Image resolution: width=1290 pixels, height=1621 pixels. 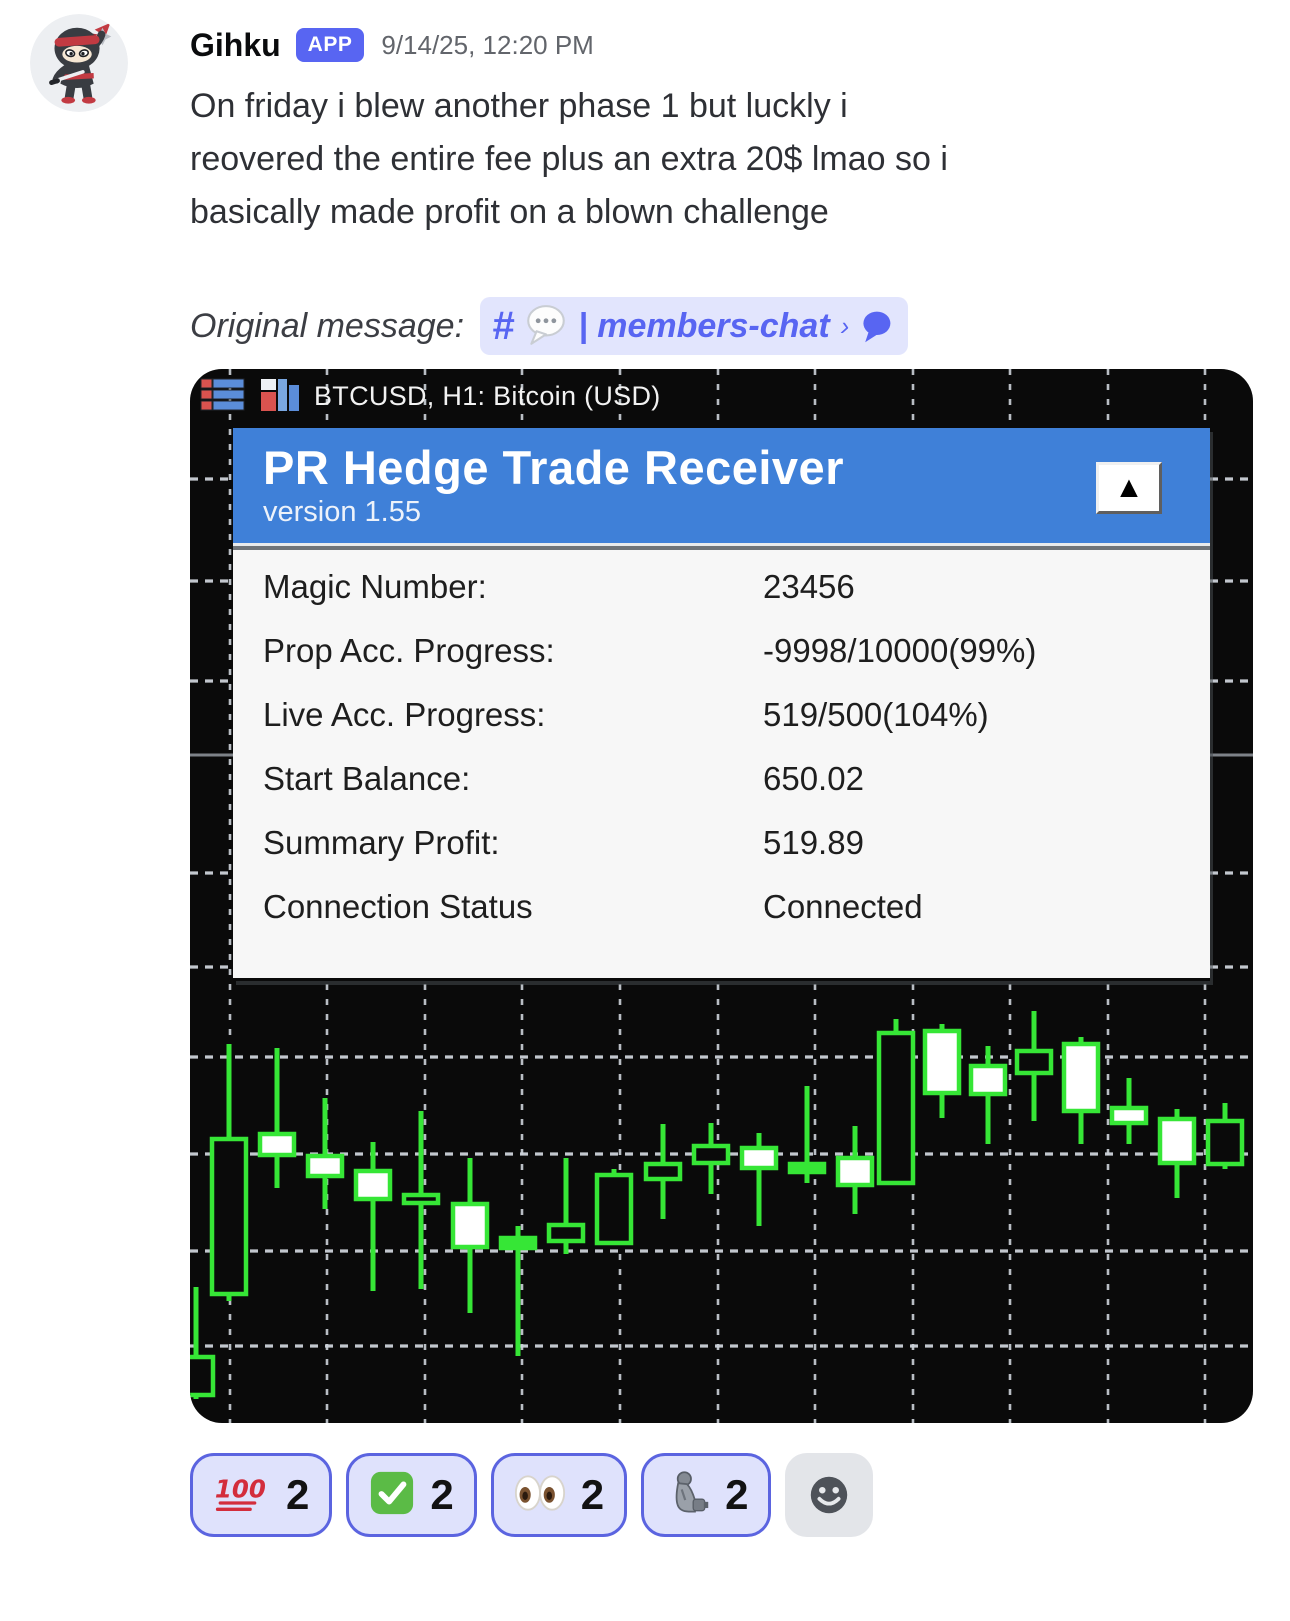 I want to click on hundred-points-icon: 100, so click(x=240, y=1492).